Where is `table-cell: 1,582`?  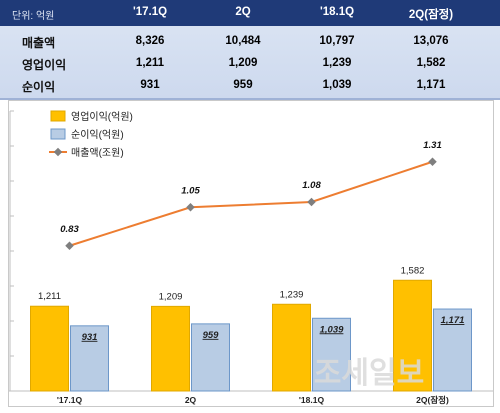
table-cell: 1,582 is located at coordinates (431, 63).